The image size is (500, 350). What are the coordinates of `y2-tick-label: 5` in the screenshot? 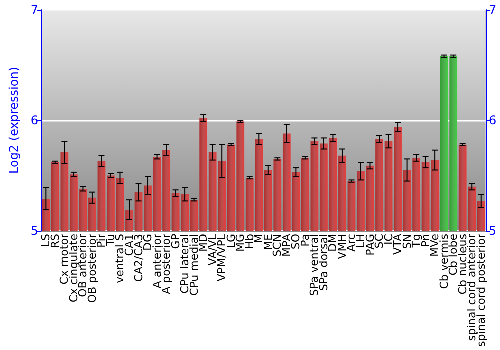 It's located at (493, 231).